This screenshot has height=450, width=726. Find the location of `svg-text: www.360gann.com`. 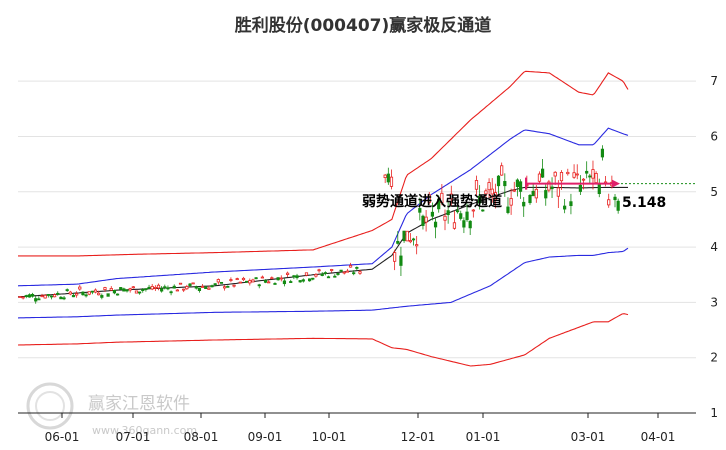

svg-text: www.360gann.com is located at coordinates (144, 430).